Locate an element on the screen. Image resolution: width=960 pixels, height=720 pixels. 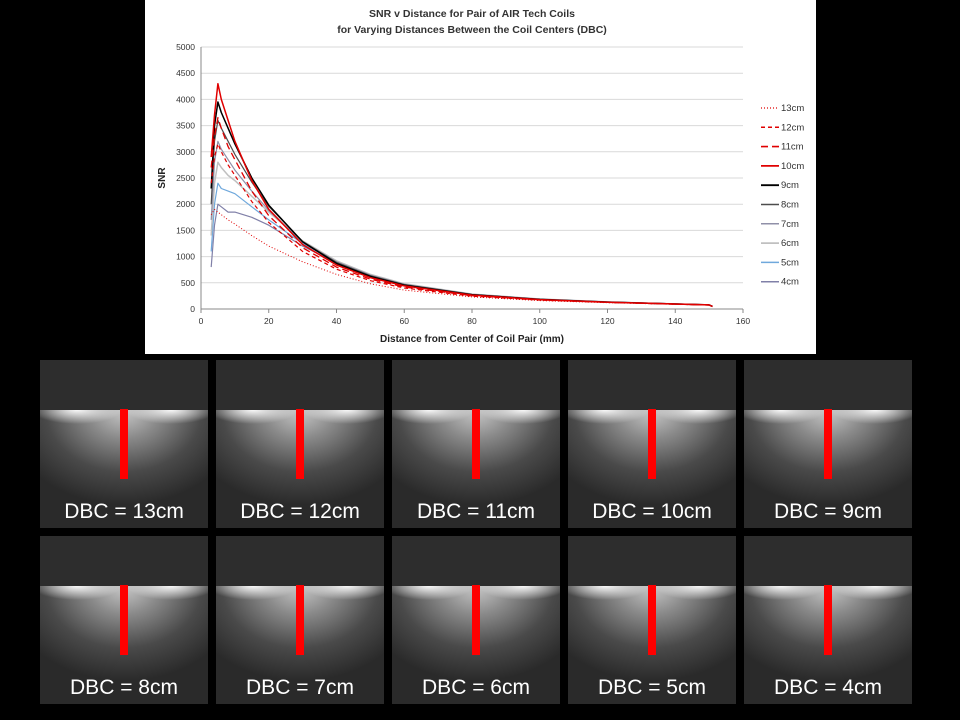
coil-image-tile: DBC = 8cm is located at coordinates (124, 620).